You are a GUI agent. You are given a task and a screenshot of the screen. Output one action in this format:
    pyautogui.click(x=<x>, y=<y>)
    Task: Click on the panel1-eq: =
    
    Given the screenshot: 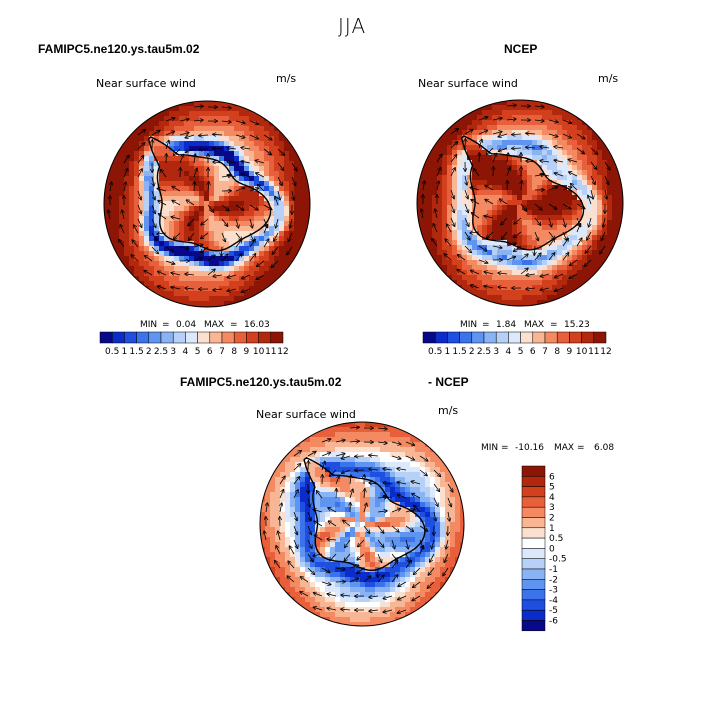 What is the action you would take?
    pyautogui.click(x=234, y=325)
    